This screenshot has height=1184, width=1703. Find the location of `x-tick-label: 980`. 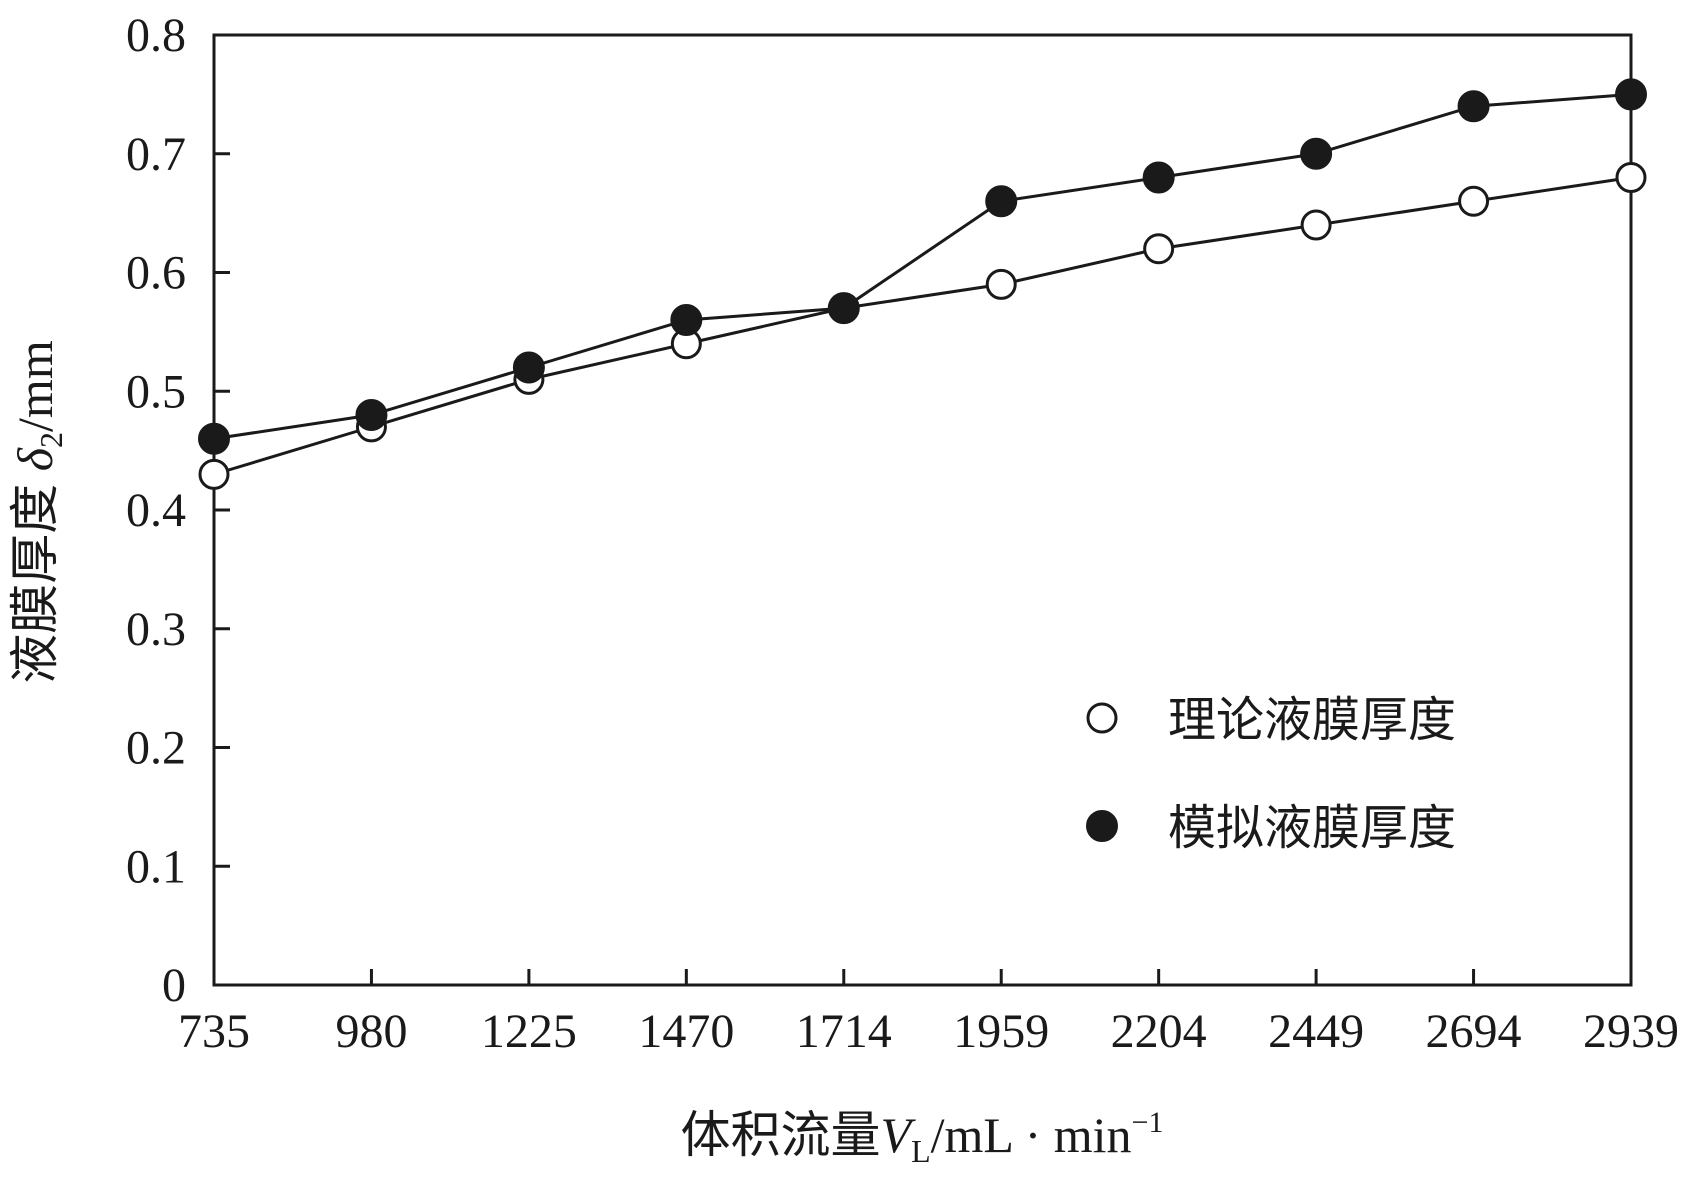

x-tick-label: 980 is located at coordinates (371, 1031).